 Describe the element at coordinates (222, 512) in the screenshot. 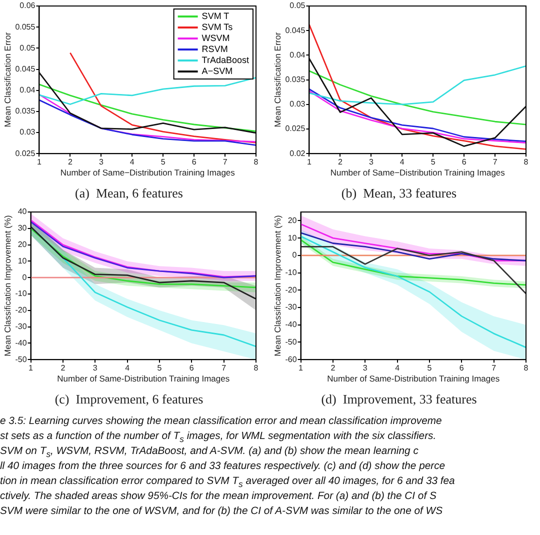

I see `text: SVM were similar to the one of WSVM, and for (b) the CI of A-SVM was similar to the one of WS` at that location.